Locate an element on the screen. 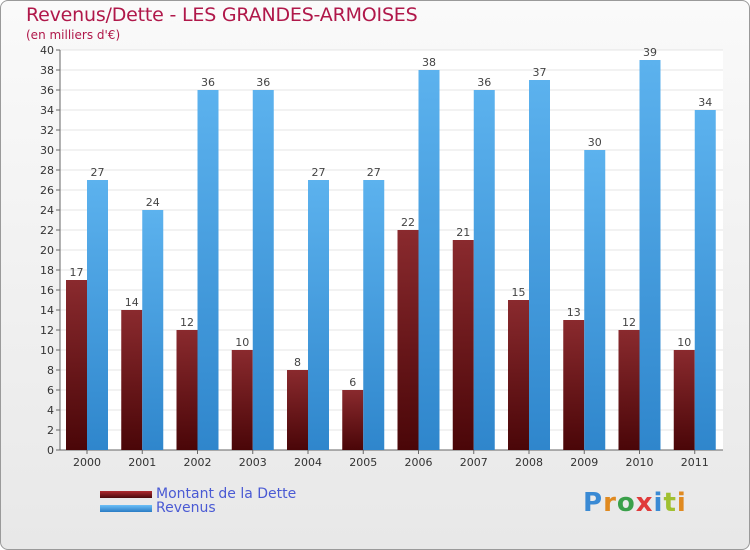 The height and width of the screenshot is (550, 750). y-tick-label: 0 is located at coordinates (50, 450).